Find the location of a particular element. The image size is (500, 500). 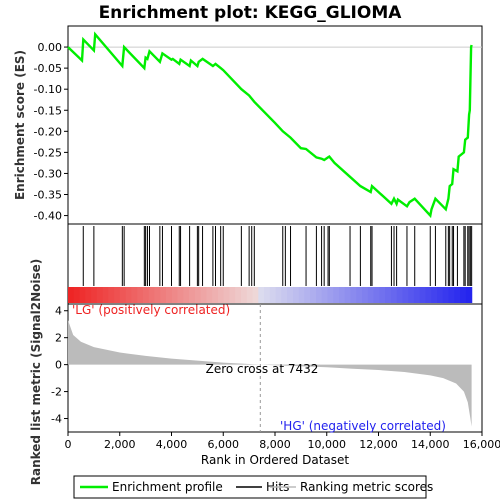

es-y-tick-label: -0.05 is located at coordinates (48, 68).